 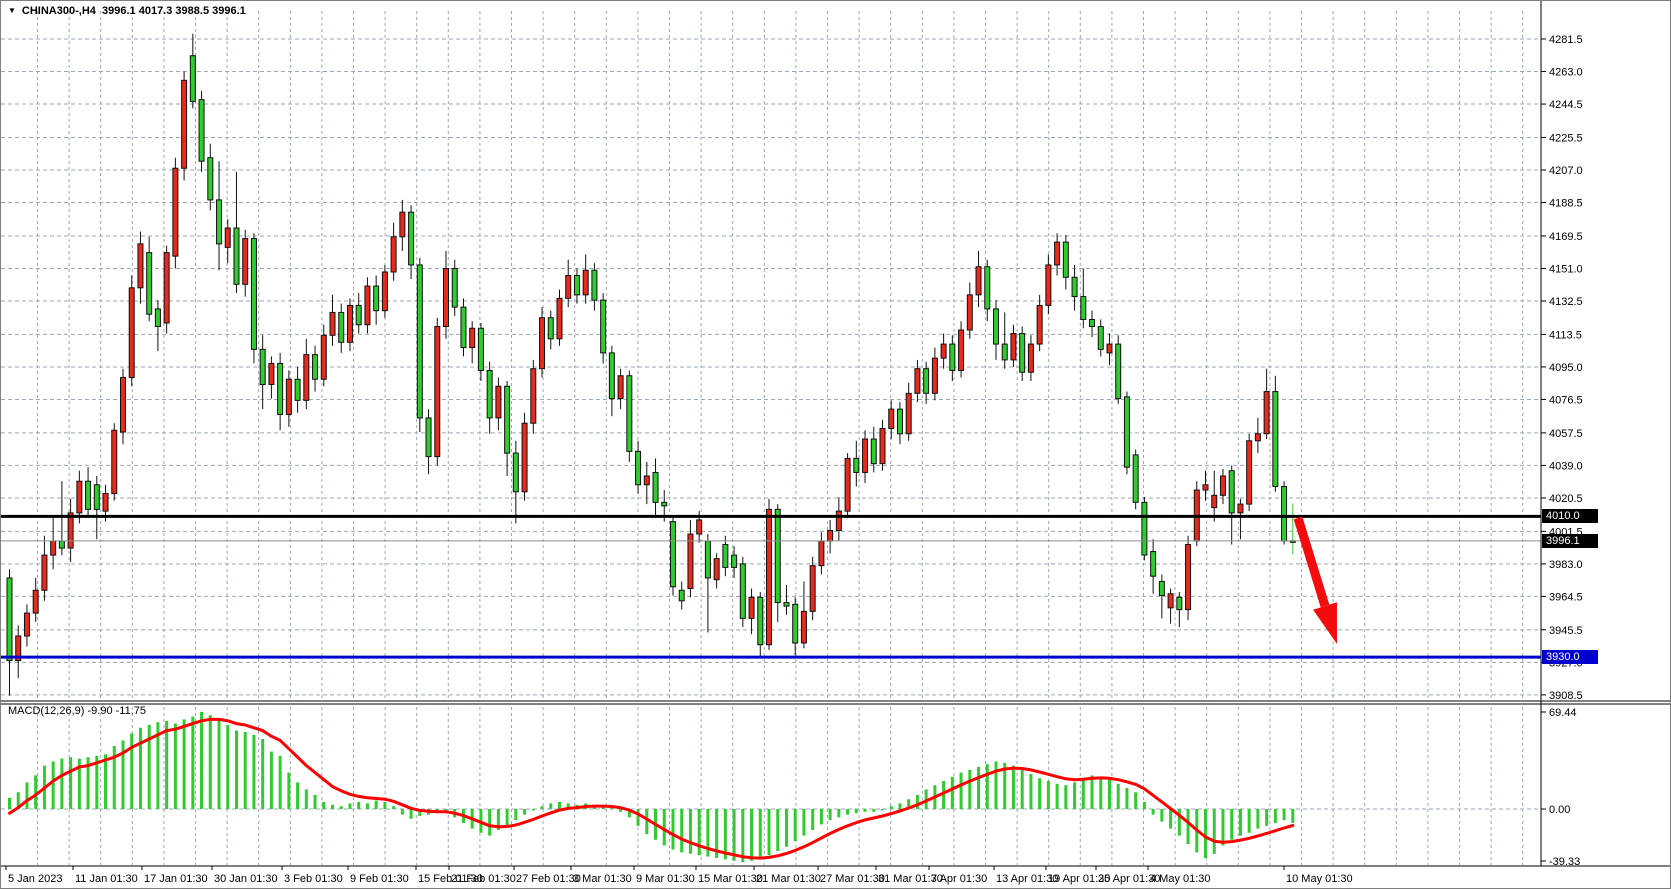 What do you see at coordinates (1570, 516) in the screenshot?
I see `resistance-price-tag: 4010.0` at bounding box center [1570, 516].